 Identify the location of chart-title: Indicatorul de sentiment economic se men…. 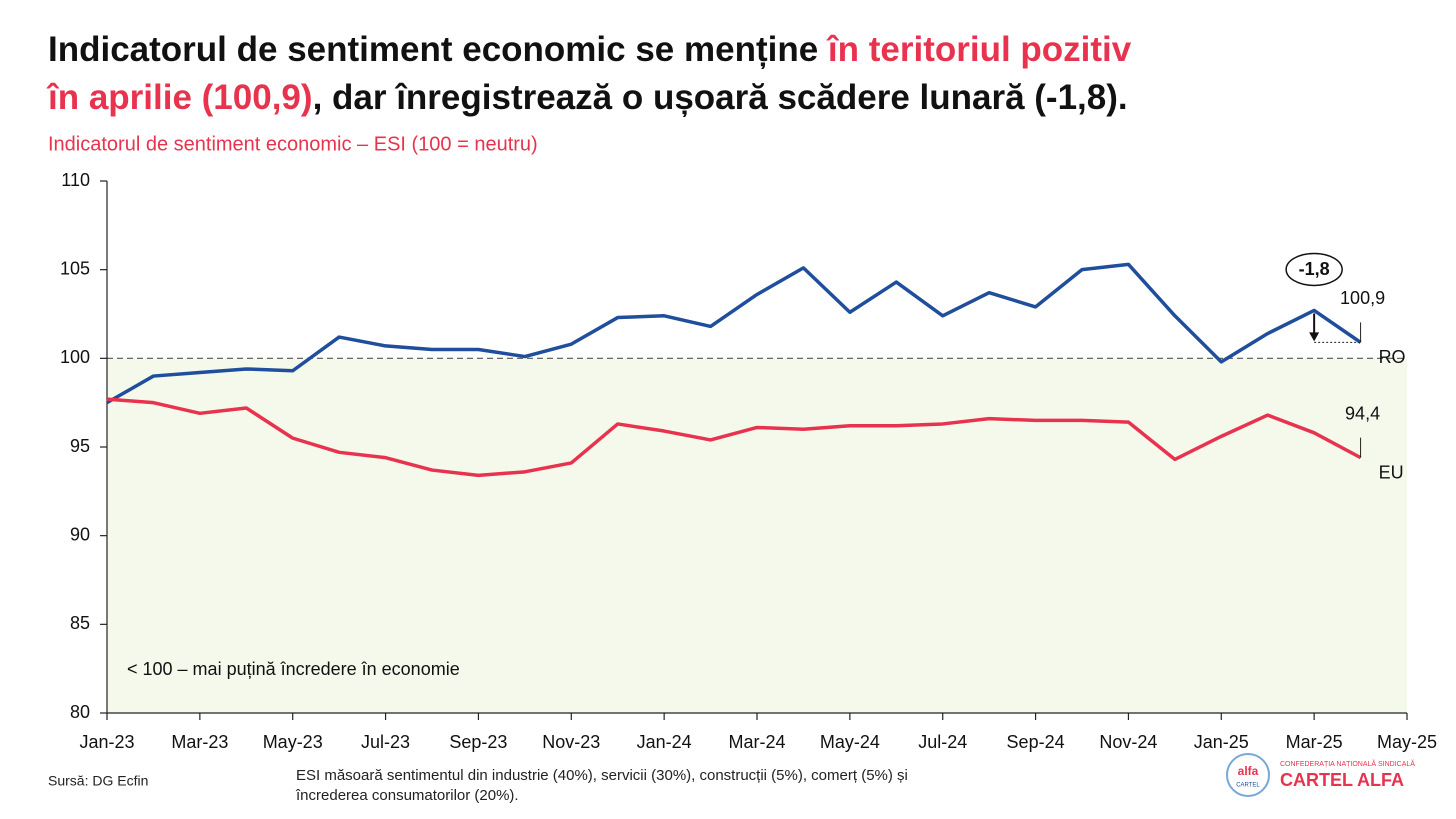
(590, 49).